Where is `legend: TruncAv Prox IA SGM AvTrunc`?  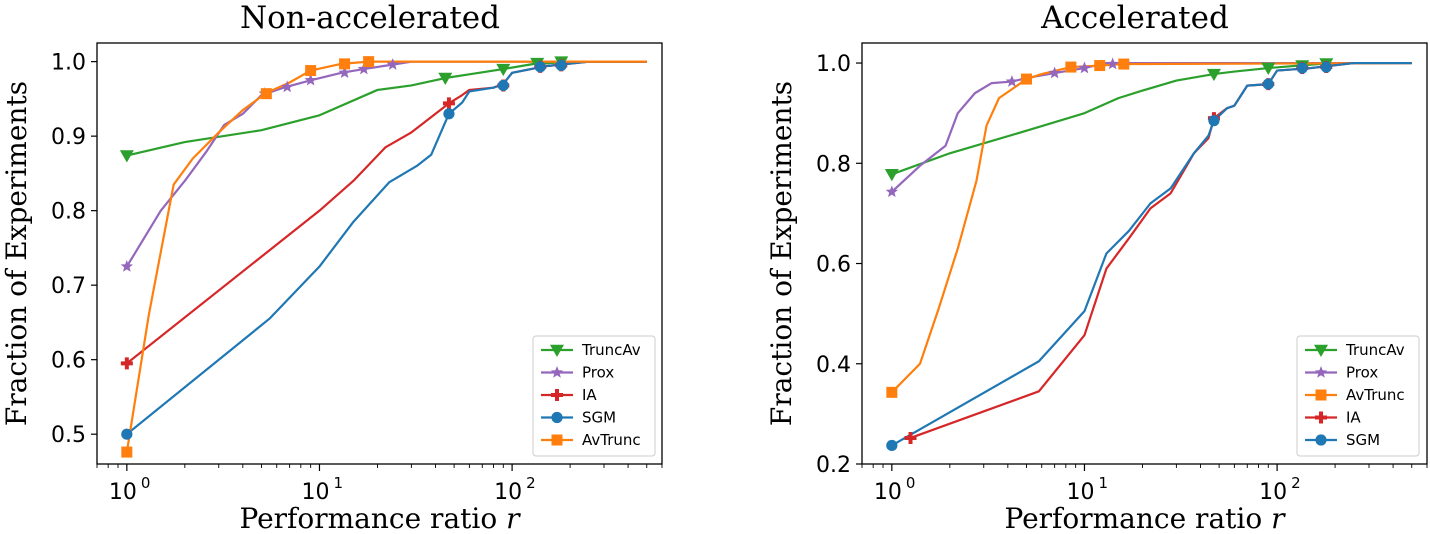 legend: TruncAv Prox IA SGM AvTrunc is located at coordinates (594, 396).